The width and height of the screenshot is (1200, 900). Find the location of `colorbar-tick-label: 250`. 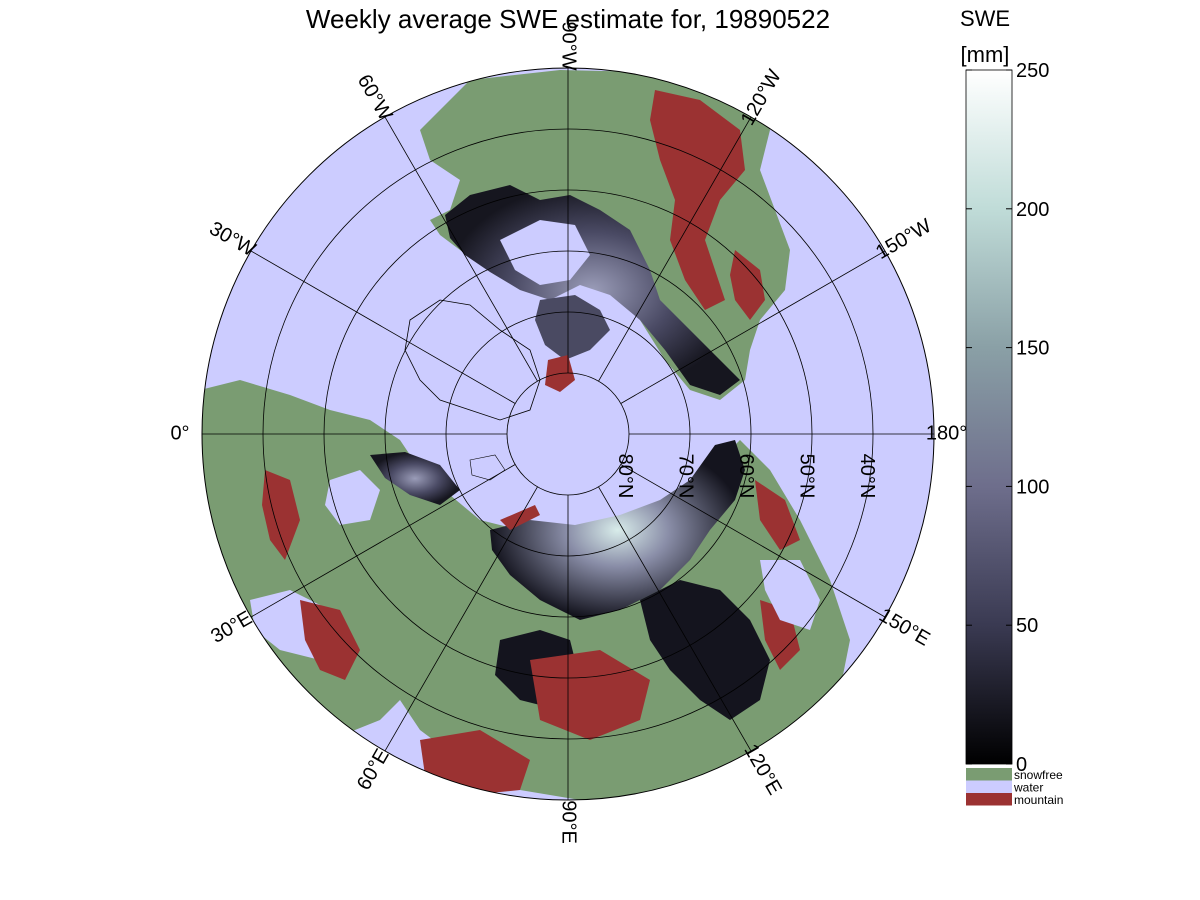

colorbar-tick-label: 250 is located at coordinates (1032, 71).